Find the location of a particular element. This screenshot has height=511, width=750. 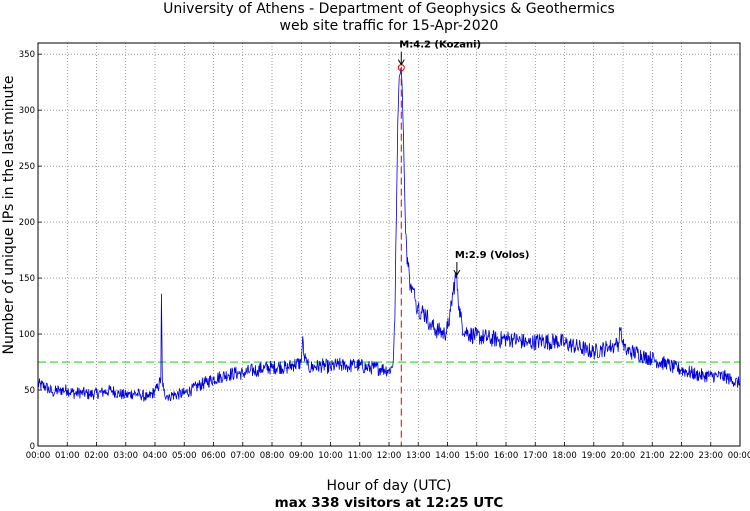

x-tick-label: 19:00 is located at coordinates (594, 456).